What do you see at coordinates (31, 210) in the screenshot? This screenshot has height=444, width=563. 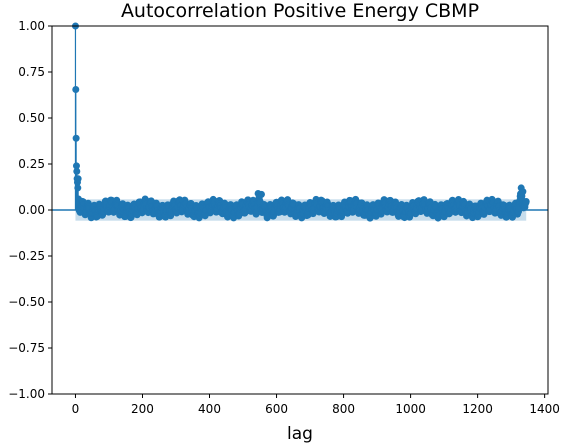 I see `y-tick-label: 0.00` at bounding box center [31, 210].